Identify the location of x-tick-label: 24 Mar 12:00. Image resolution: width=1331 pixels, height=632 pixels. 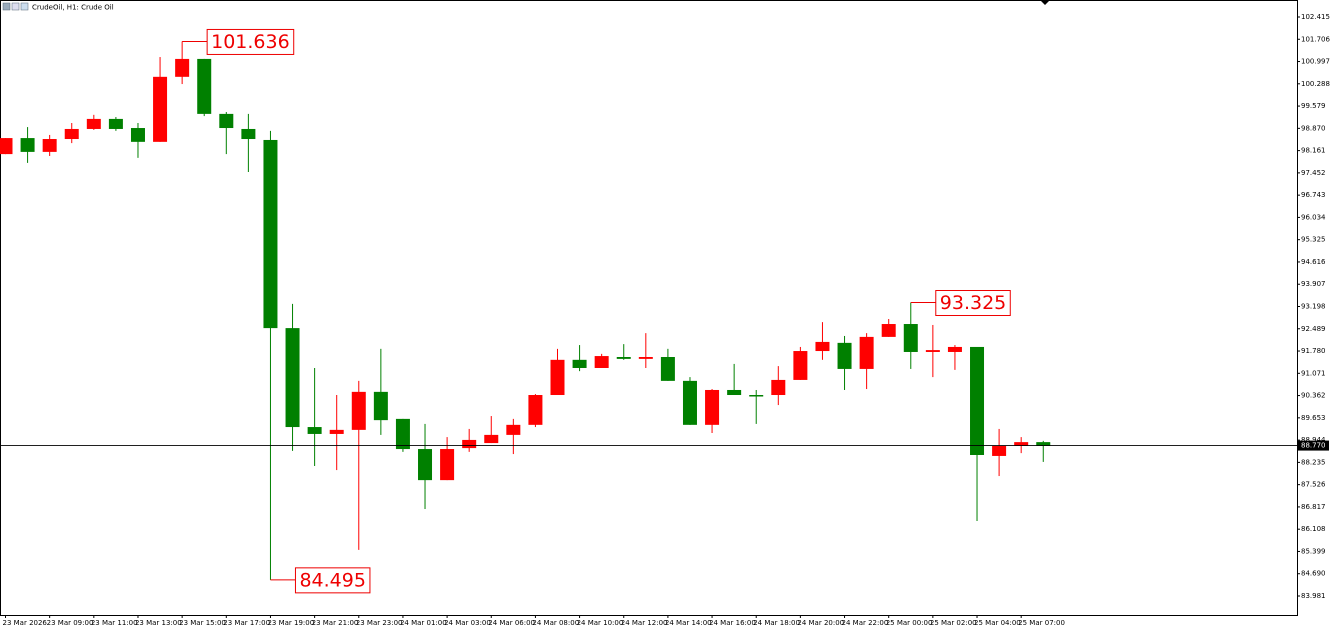
(644, 623).